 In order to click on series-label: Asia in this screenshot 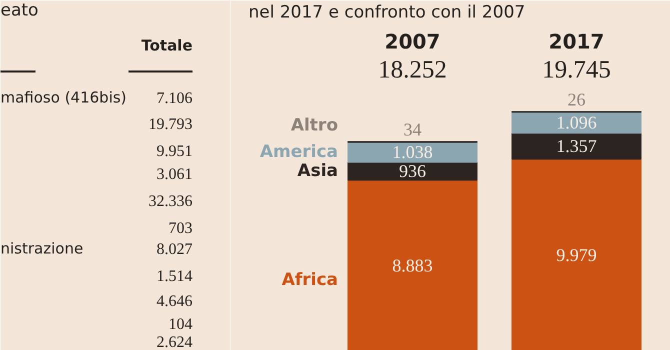, I will do `click(317, 171)`.